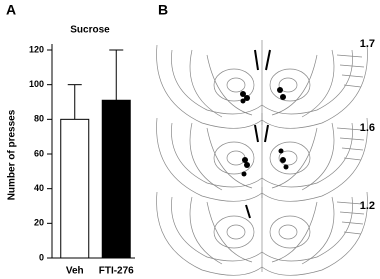 This screenshot has width=380, height=279. I want to click on x-tick-label: Veh, so click(75, 271).